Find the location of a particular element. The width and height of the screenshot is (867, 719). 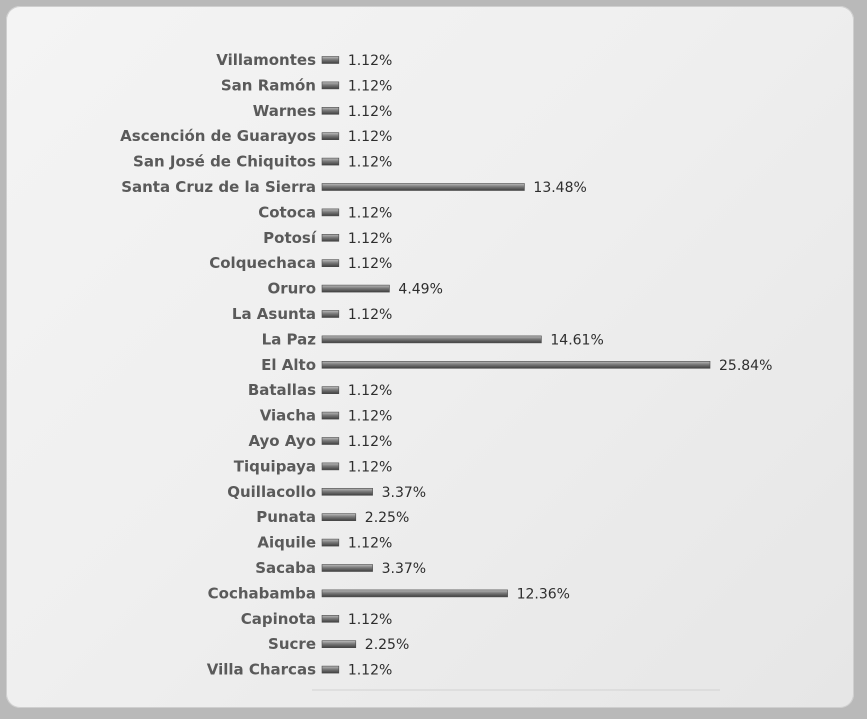

category-label: El Alto is located at coordinates (288, 365).